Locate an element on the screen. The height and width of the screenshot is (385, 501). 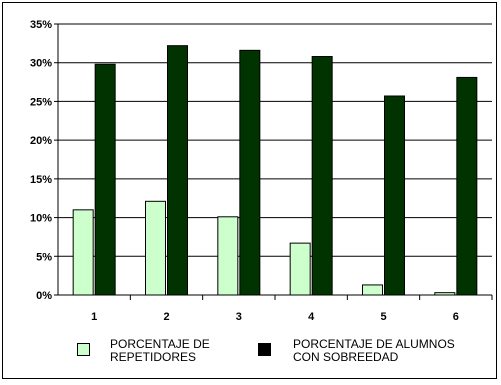
y-tick-label: 20% is located at coordinates (41, 141).